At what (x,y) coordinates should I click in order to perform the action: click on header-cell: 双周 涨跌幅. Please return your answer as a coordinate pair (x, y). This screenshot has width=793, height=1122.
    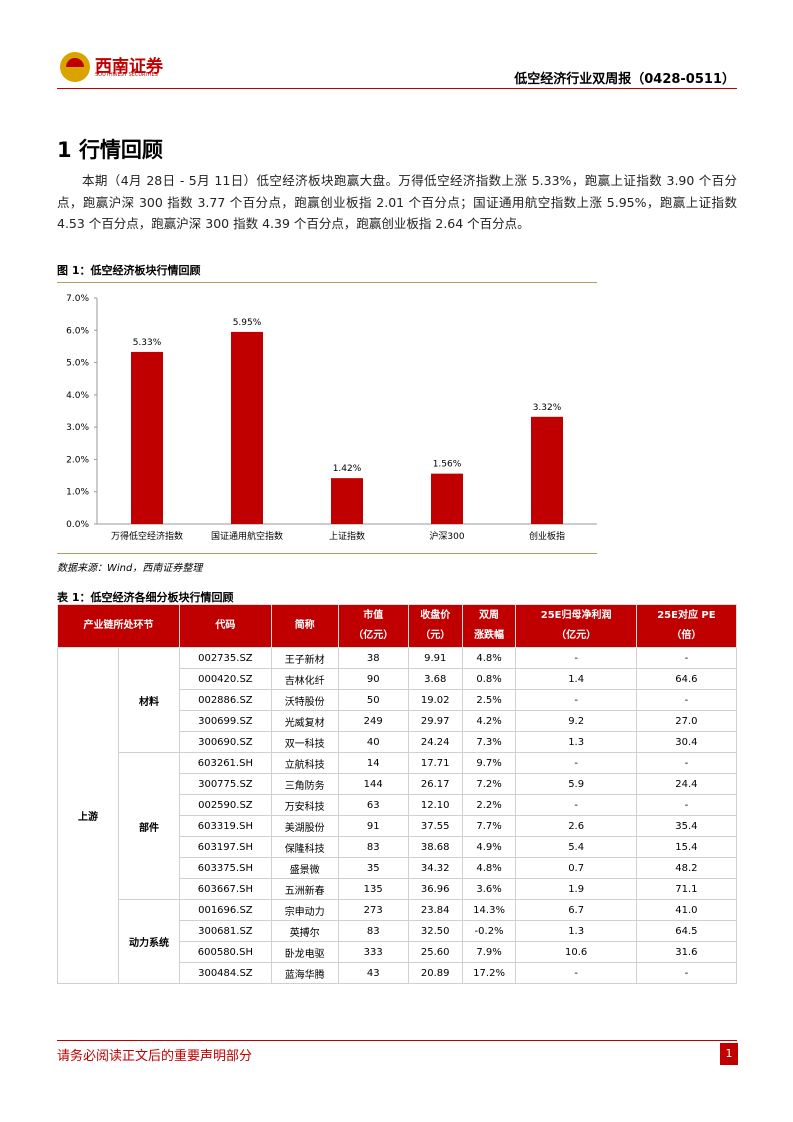
    Looking at the image, I should click on (489, 626).